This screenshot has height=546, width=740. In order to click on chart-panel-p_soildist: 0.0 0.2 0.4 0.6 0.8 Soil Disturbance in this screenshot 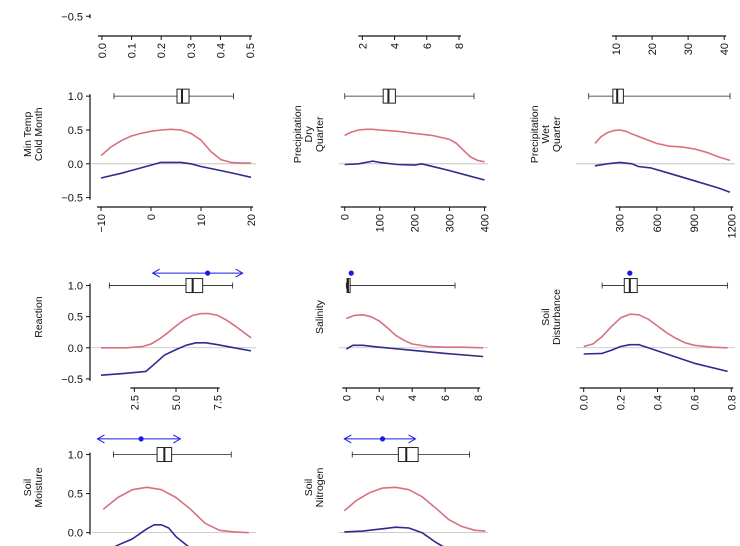, I will do `click(639, 340)`.